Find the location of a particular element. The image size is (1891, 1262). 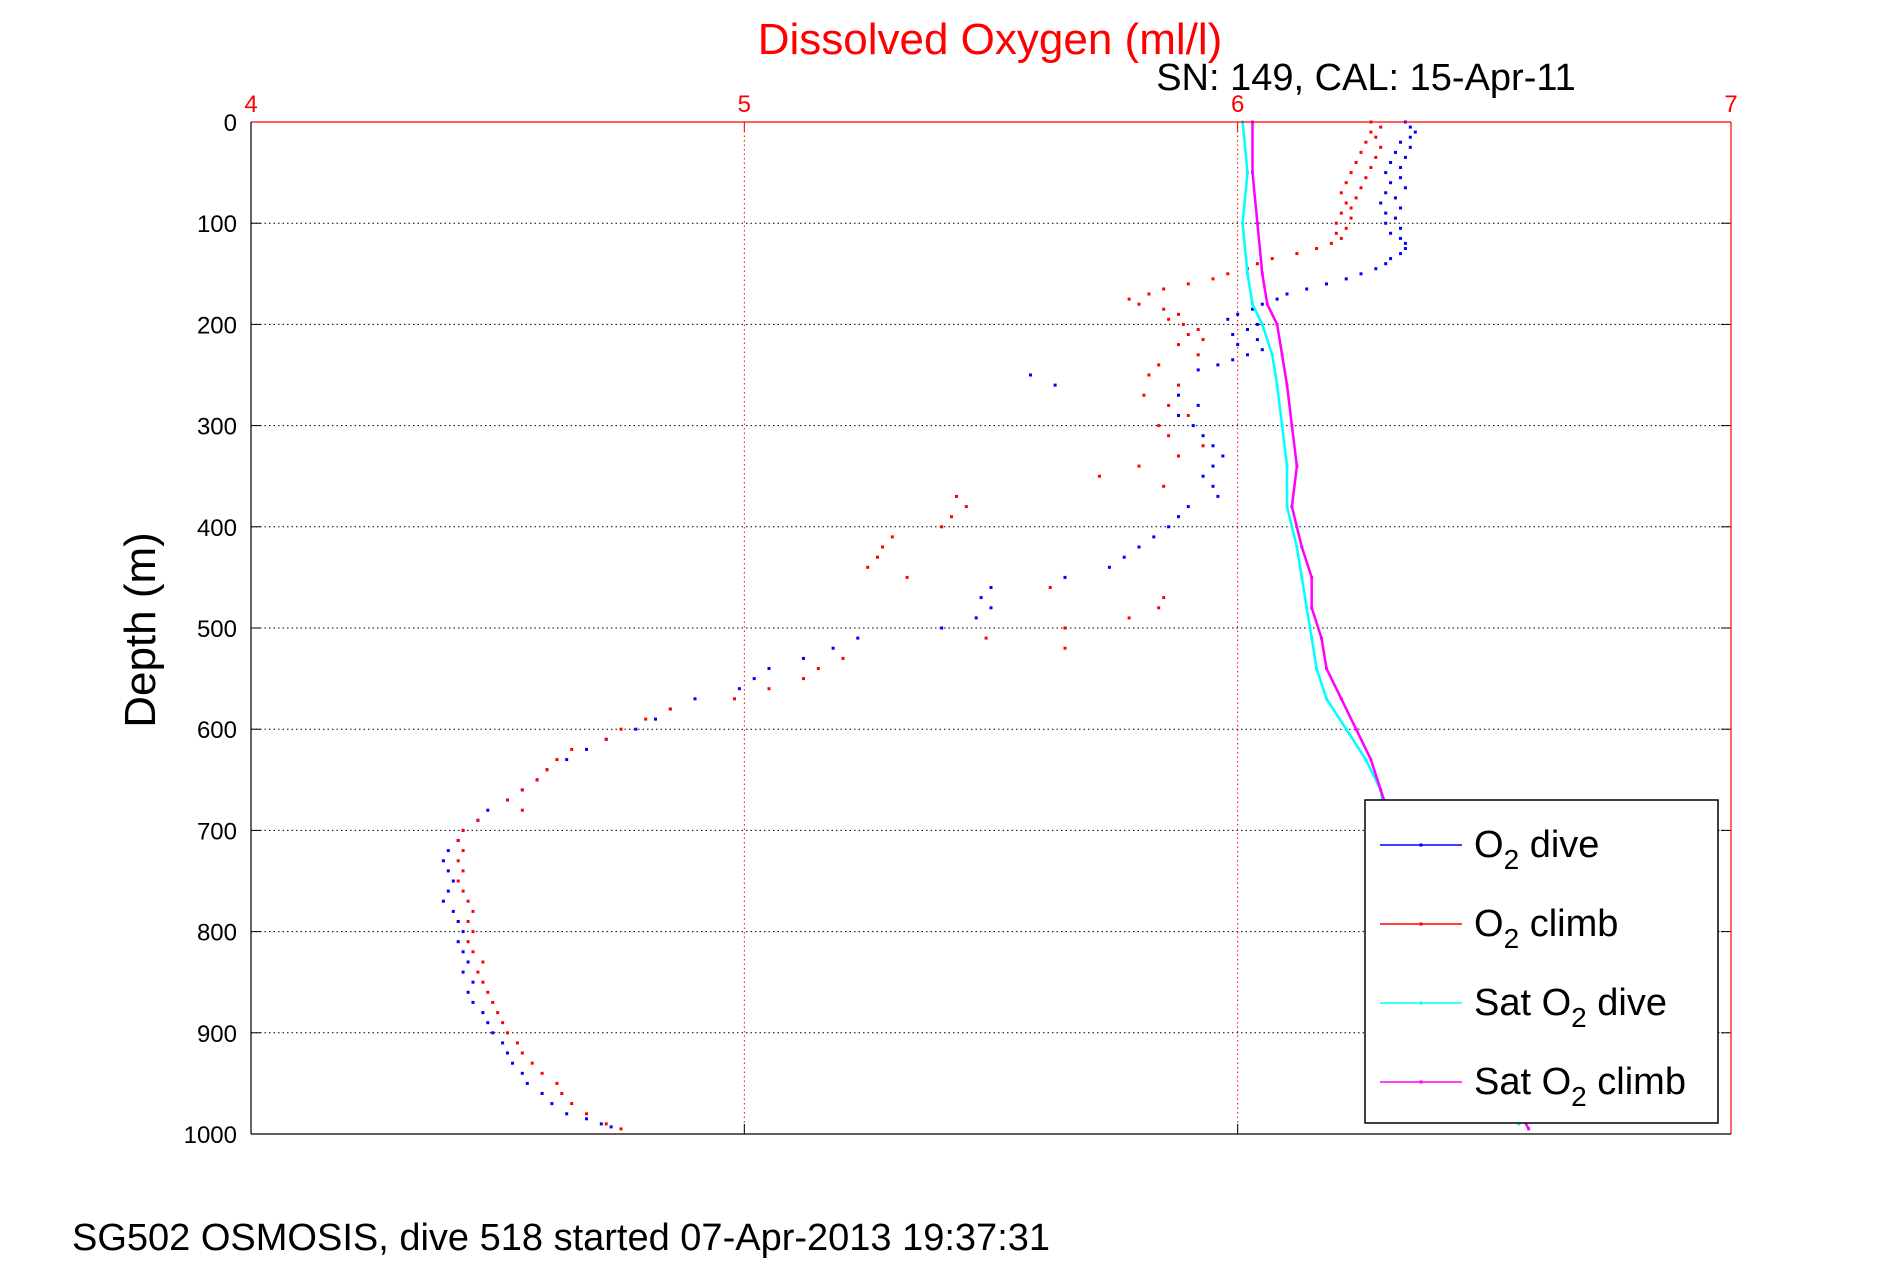

y-tick-label: 1000 is located at coordinates (210, 1135).